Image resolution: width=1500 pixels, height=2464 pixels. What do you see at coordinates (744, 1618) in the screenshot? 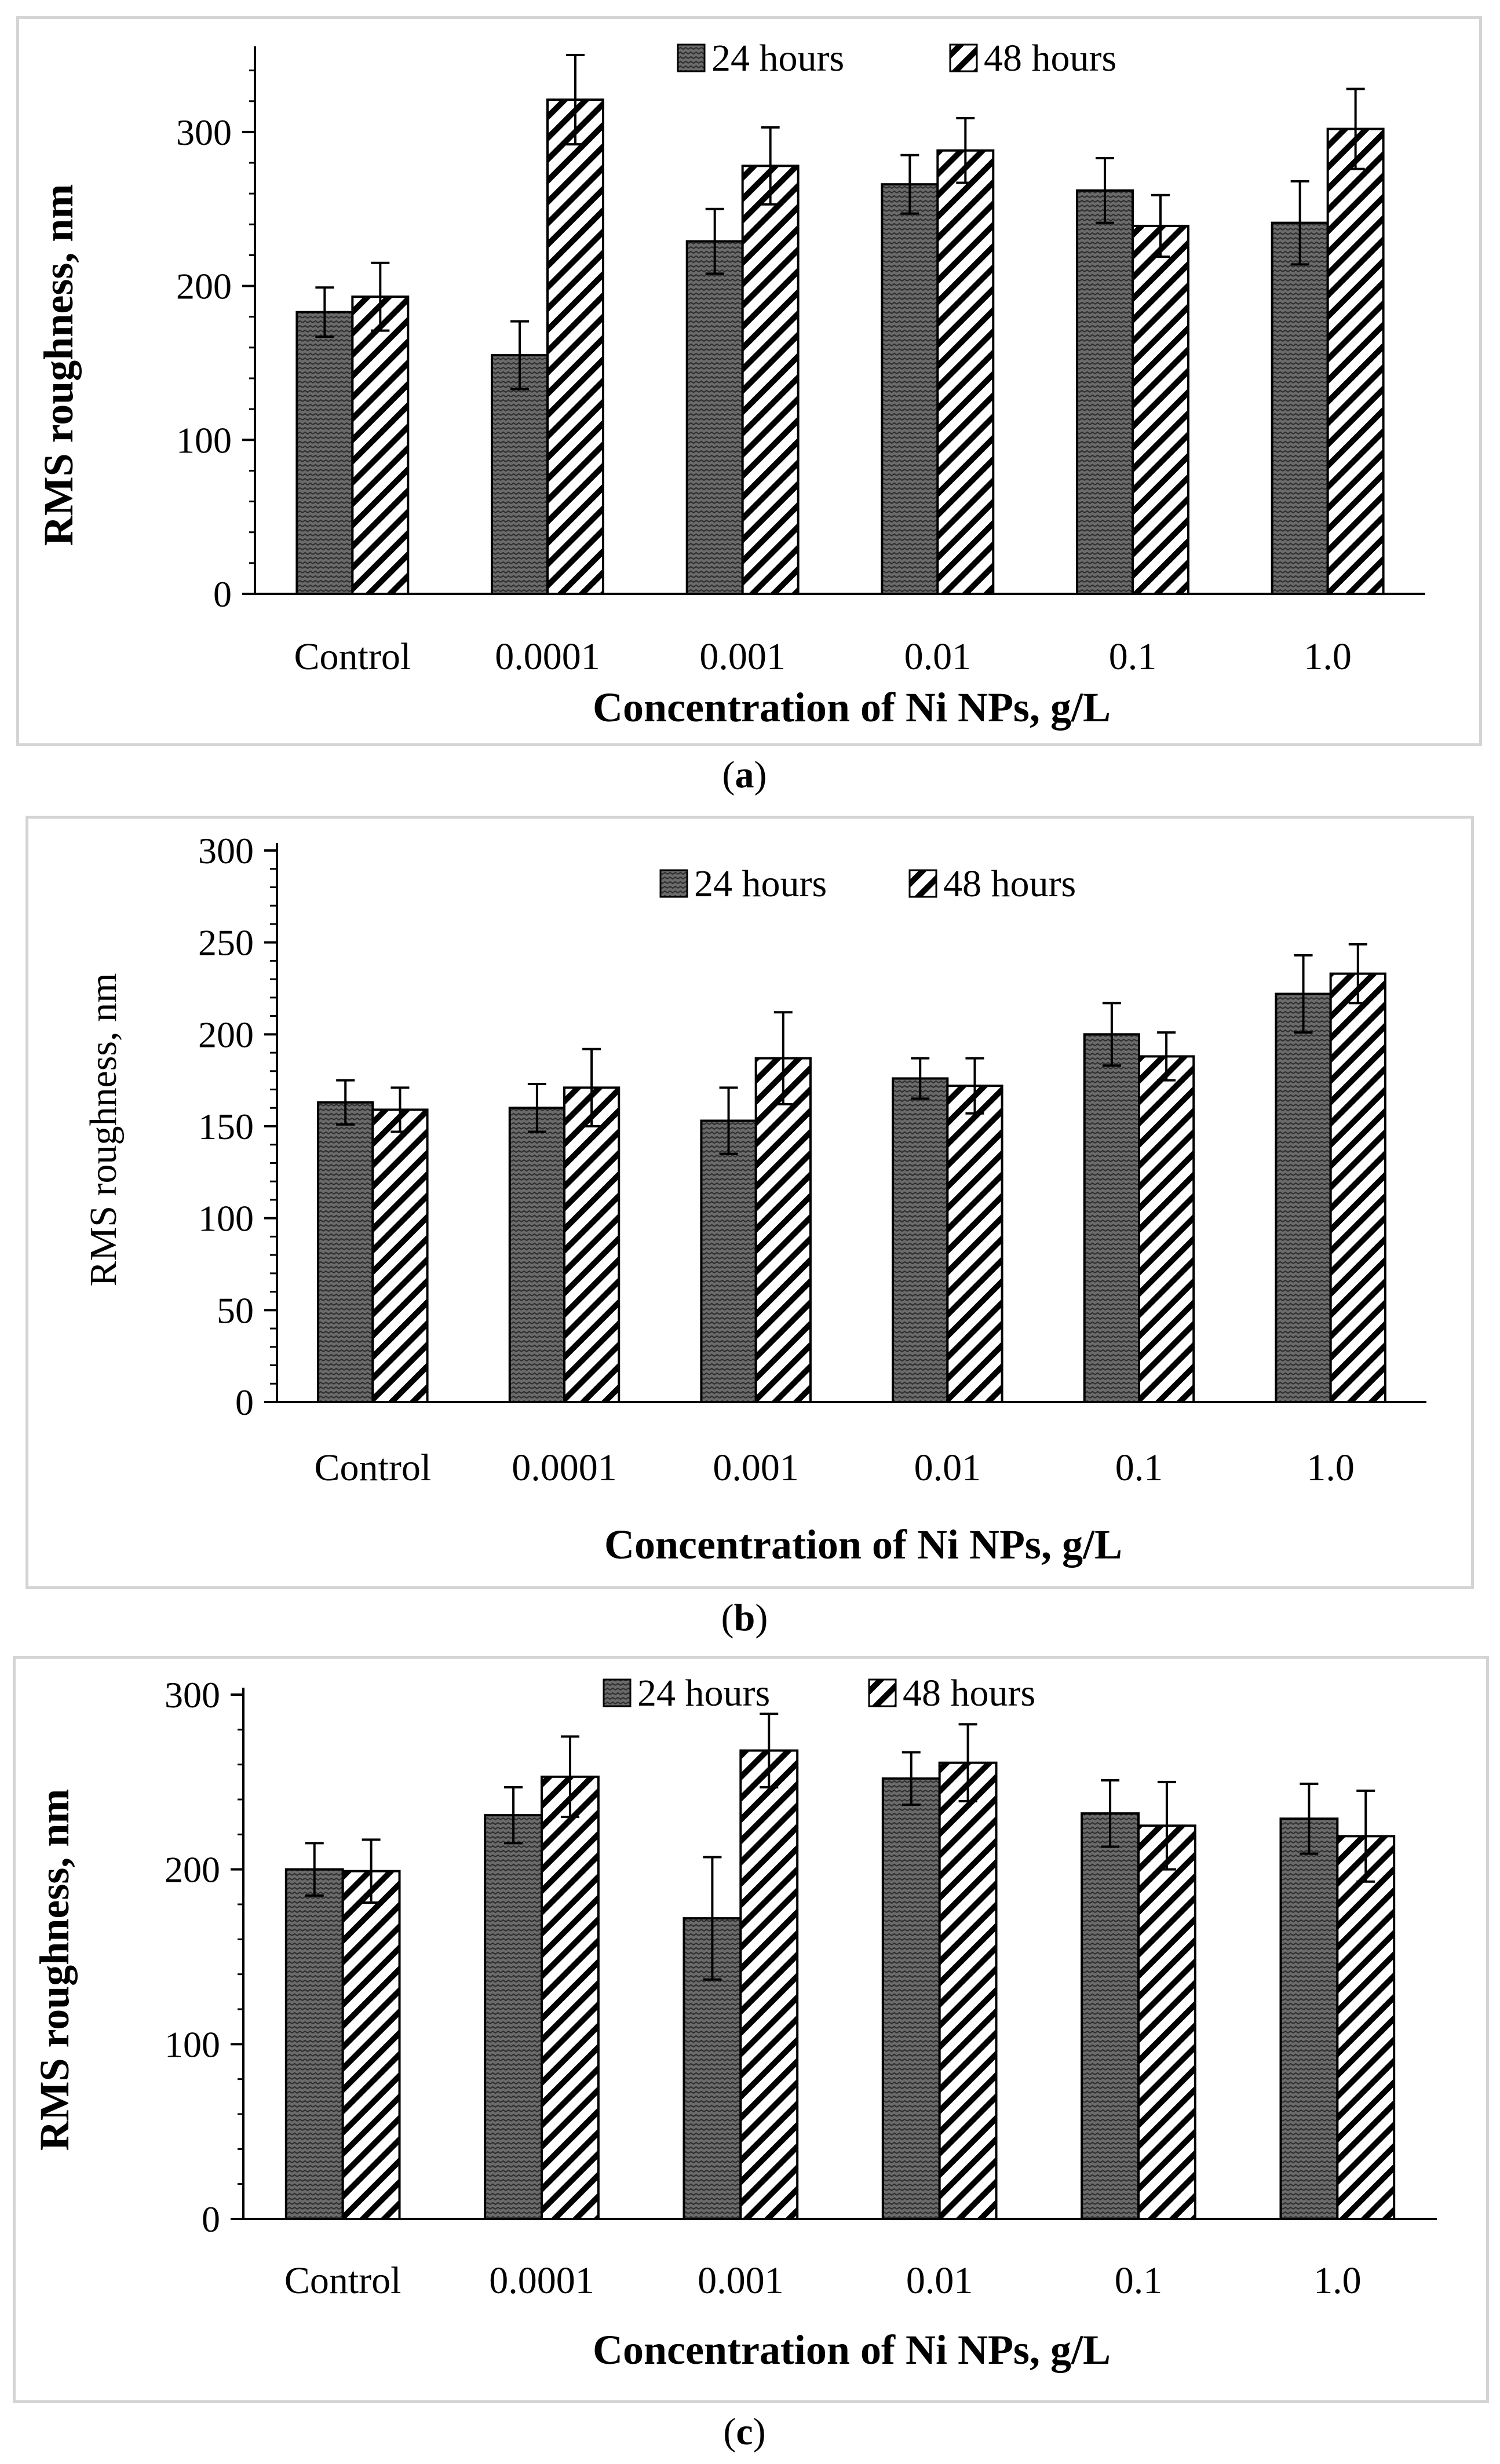
I see `caption-b: (b)` at bounding box center [744, 1618].